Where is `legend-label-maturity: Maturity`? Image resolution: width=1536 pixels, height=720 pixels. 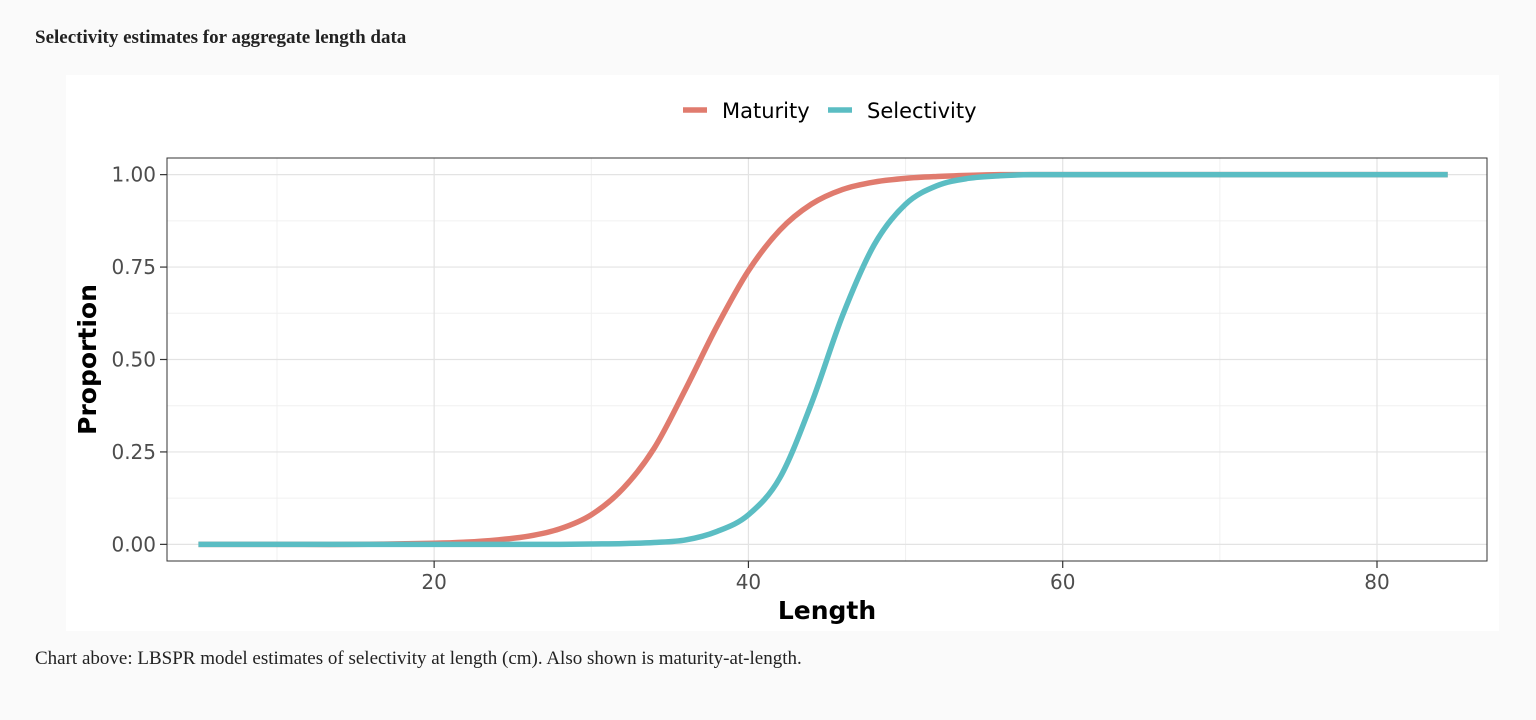
legend-label-maturity: Maturity is located at coordinates (766, 111).